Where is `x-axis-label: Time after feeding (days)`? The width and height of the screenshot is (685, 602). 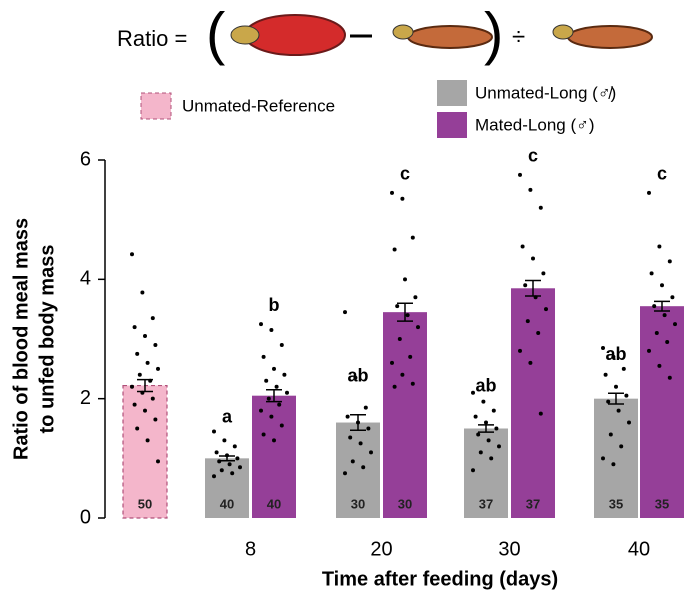 x-axis-label: Time after feeding (days) is located at coordinates (440, 579).